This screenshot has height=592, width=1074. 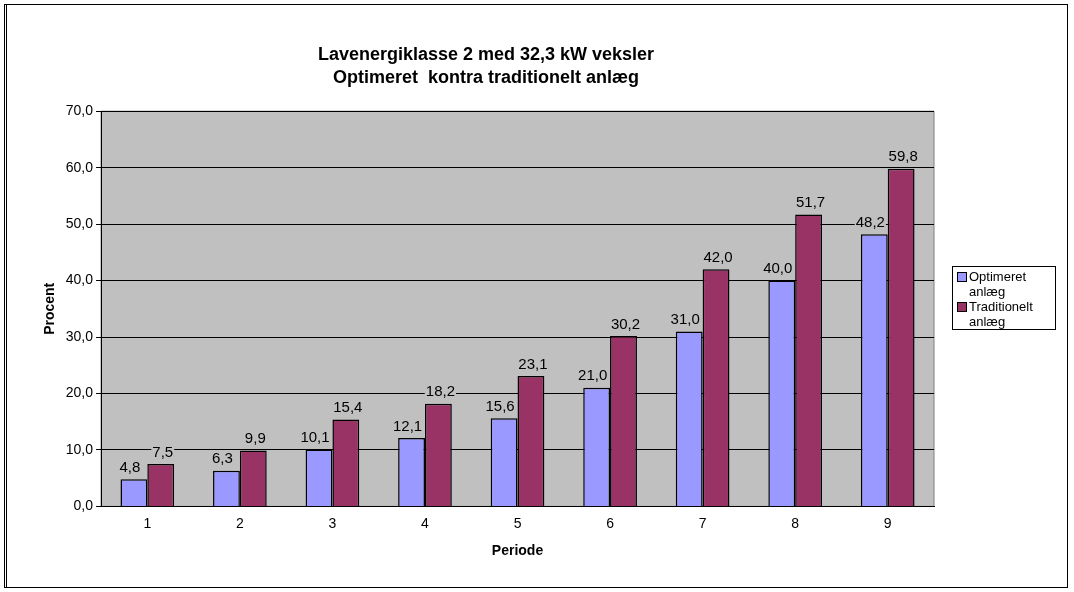 I want to click on y-tick-label: 70,0, so click(x=79, y=110).